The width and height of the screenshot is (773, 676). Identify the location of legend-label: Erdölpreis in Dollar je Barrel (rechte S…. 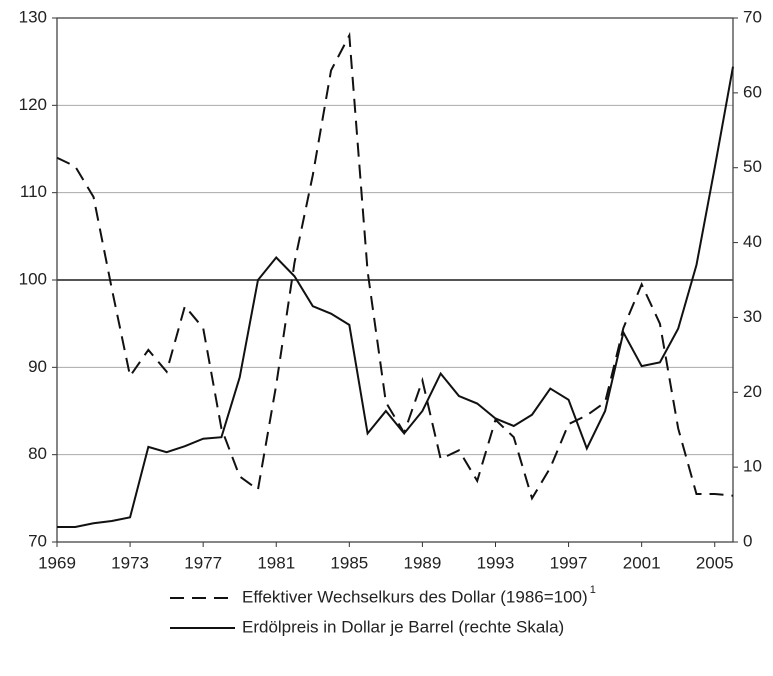
(403, 626).